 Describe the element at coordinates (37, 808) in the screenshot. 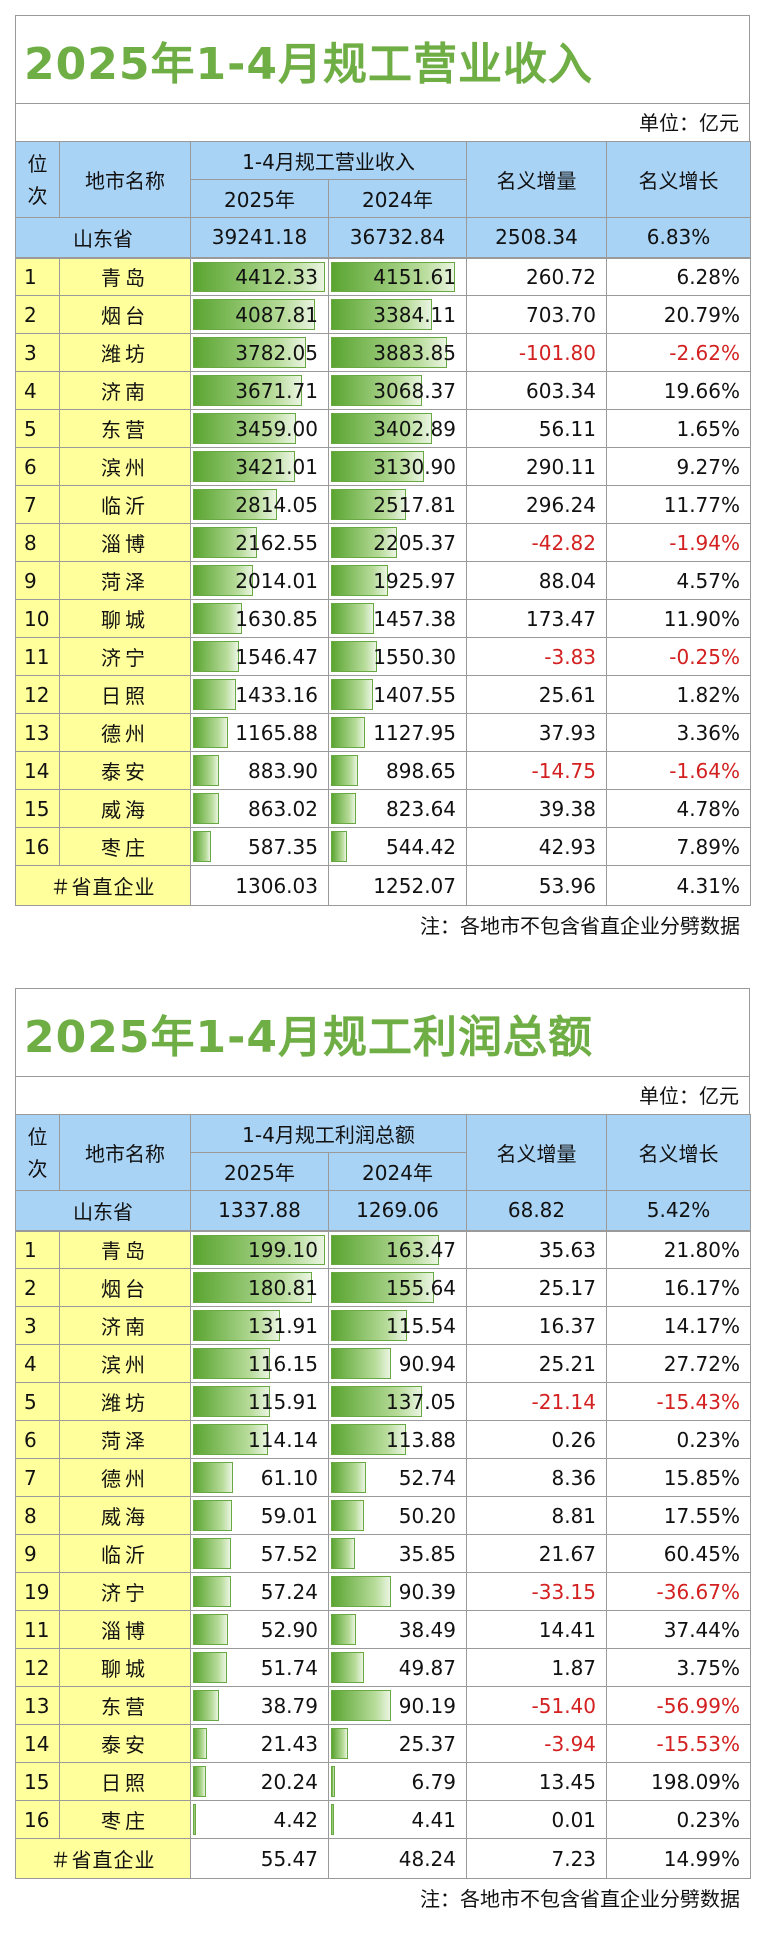

I see `rank-cell: 15` at that location.